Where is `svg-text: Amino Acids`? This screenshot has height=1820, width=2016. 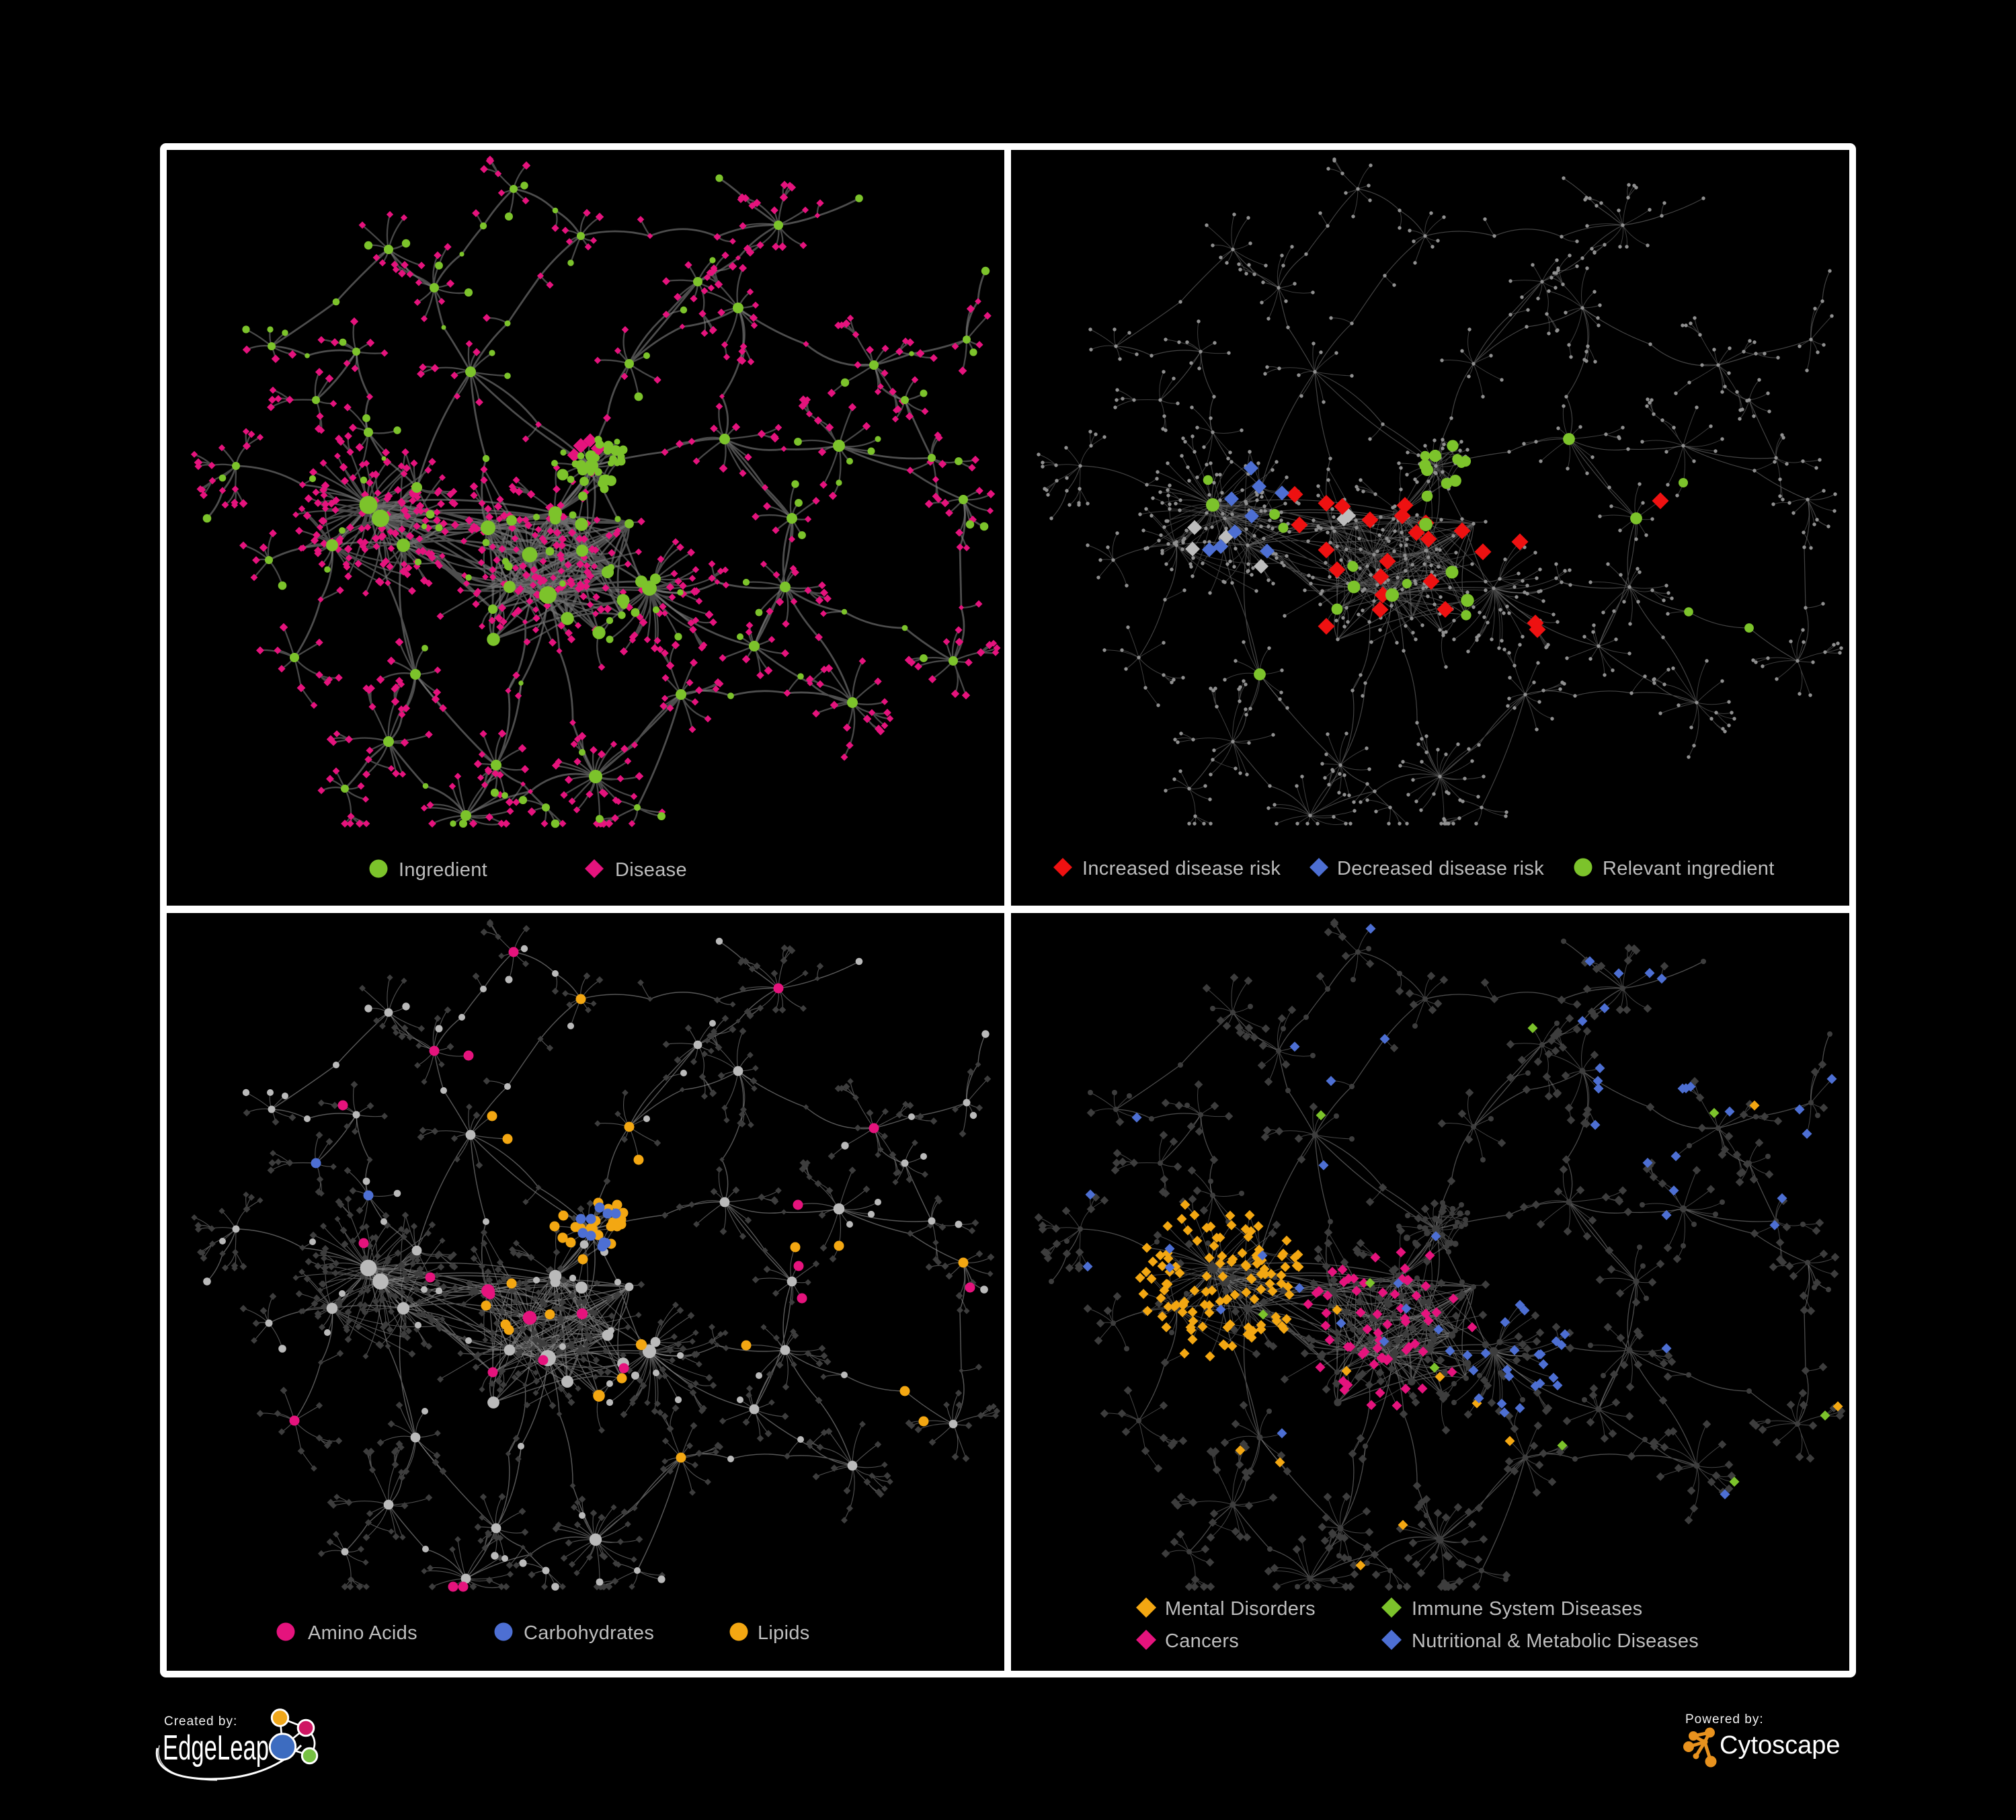 svg-text: Amino Acids is located at coordinates (362, 1633).